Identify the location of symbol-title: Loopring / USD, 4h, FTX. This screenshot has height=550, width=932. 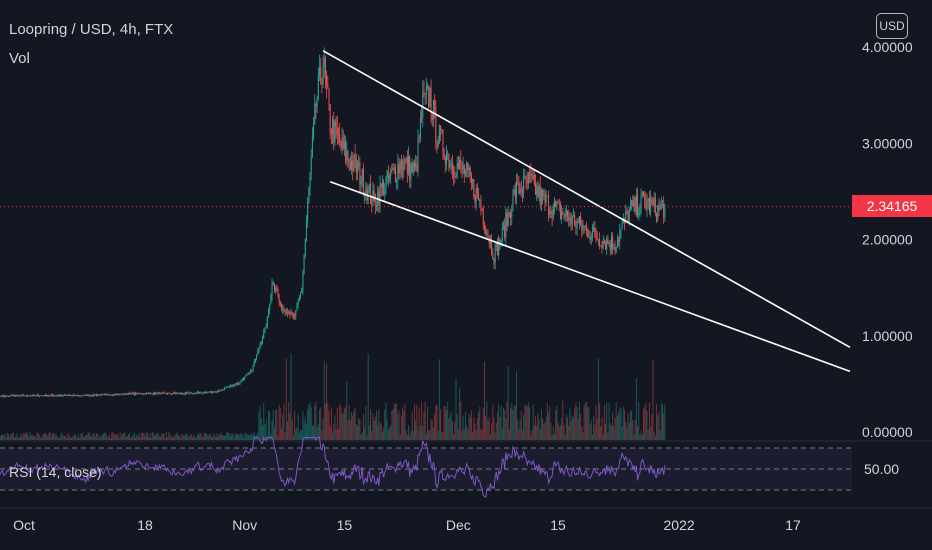
(91, 29).